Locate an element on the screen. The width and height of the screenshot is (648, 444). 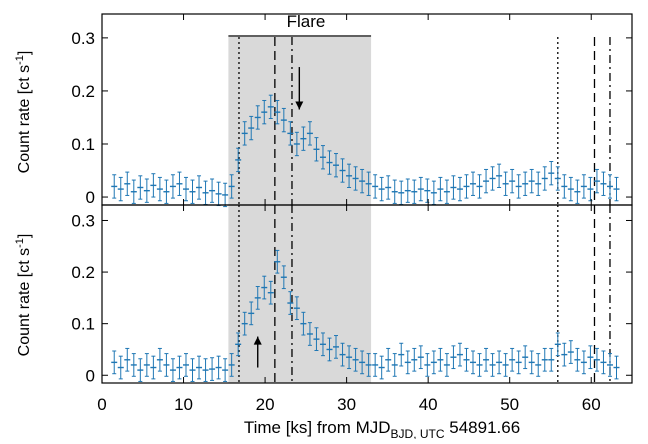
x-tick-label-4: 40 is located at coordinates (428, 404).